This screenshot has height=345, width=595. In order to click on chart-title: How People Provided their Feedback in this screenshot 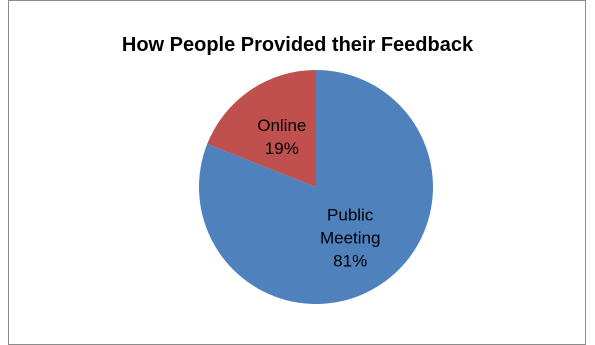, I will do `click(297, 45)`.